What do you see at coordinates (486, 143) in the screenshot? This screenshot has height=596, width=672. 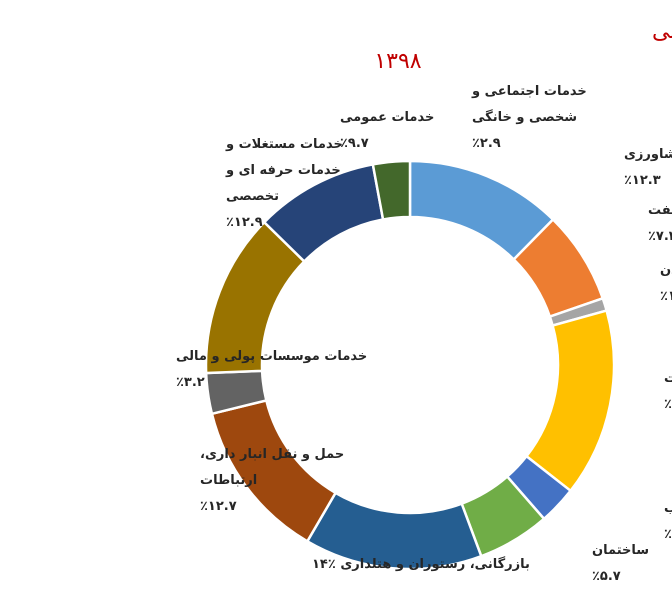 I see `slice-12-label-line-3: ٪۲.۹` at bounding box center [486, 143].